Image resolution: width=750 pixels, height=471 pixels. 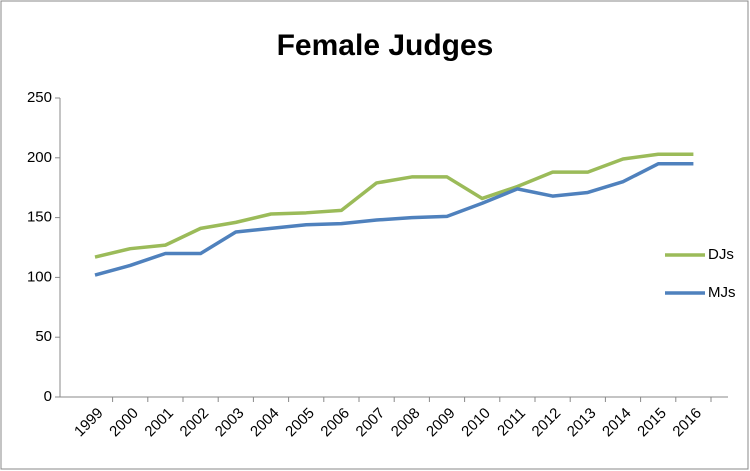 I want to click on y-tick-label: 50, so click(x=43, y=336).